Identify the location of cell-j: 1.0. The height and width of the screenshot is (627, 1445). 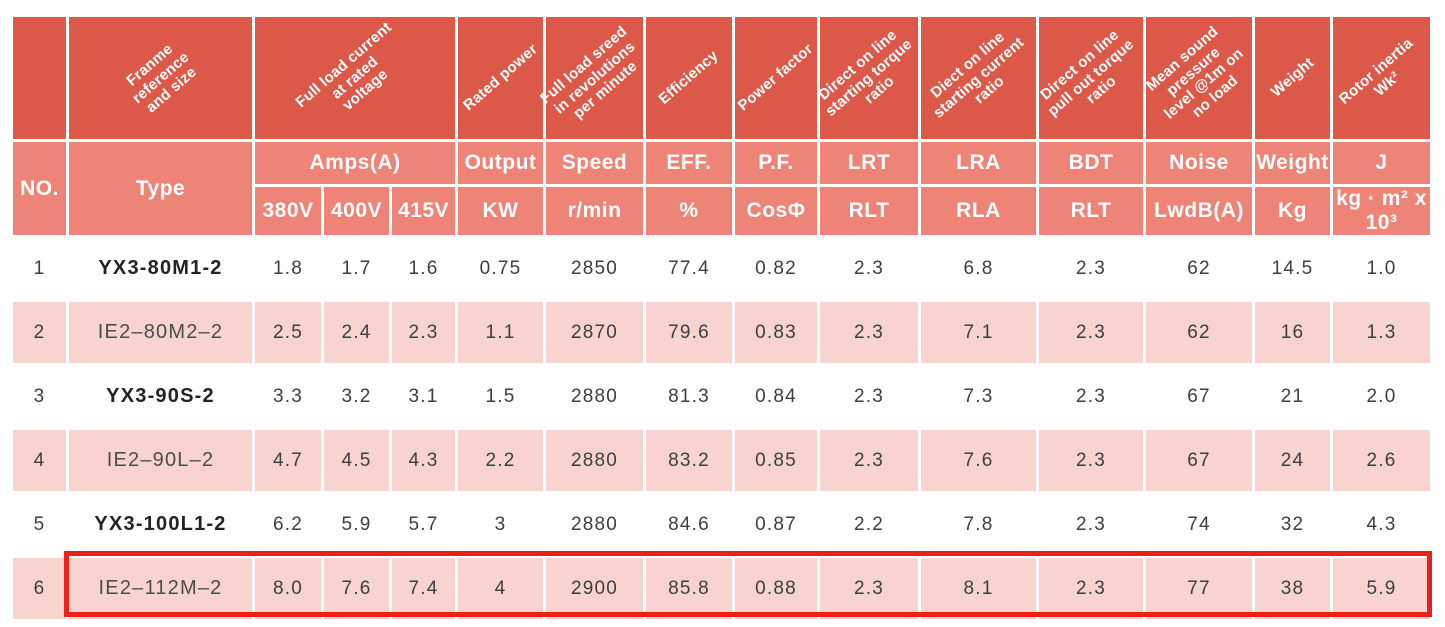
(1381, 268).